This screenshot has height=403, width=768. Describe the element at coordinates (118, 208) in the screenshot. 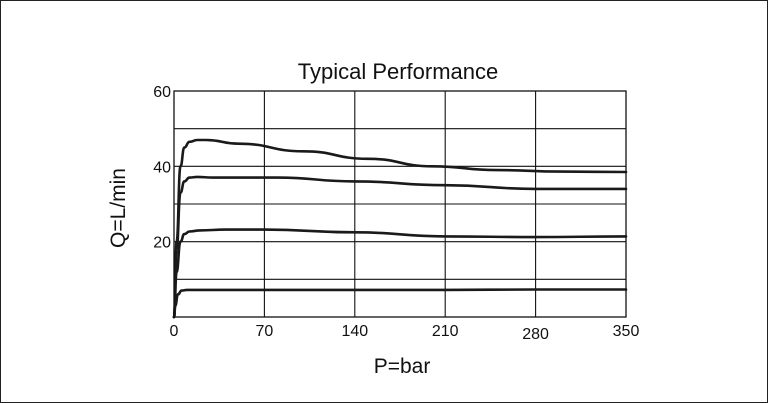

I see `y-axis-label: Q=L/min` at that location.